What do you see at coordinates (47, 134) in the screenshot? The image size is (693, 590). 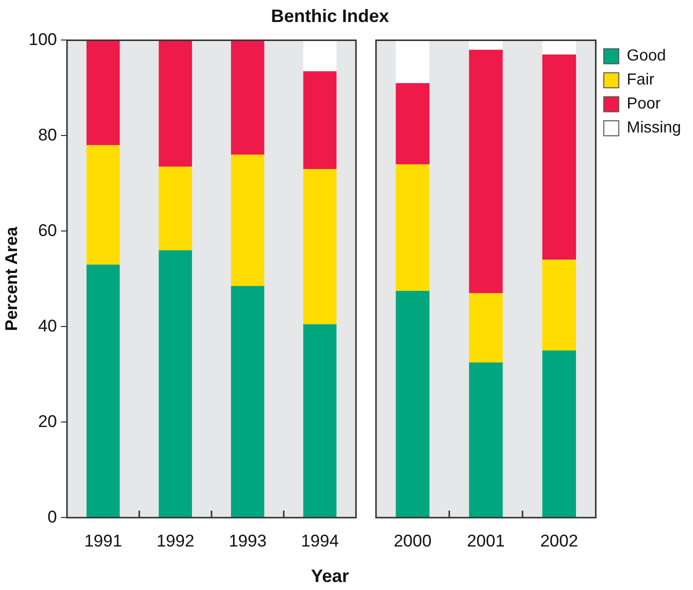 I see `y-tick-label: 80` at bounding box center [47, 134].